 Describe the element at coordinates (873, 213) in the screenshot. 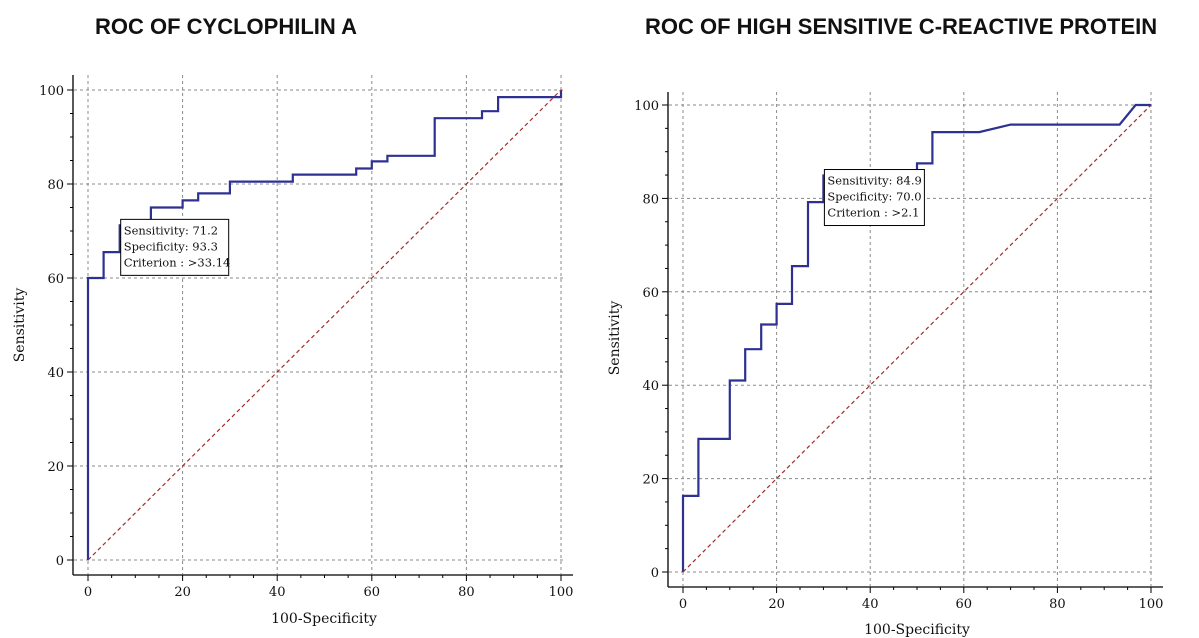

I see `annotation-text-line: Criterion : >2.1` at that location.